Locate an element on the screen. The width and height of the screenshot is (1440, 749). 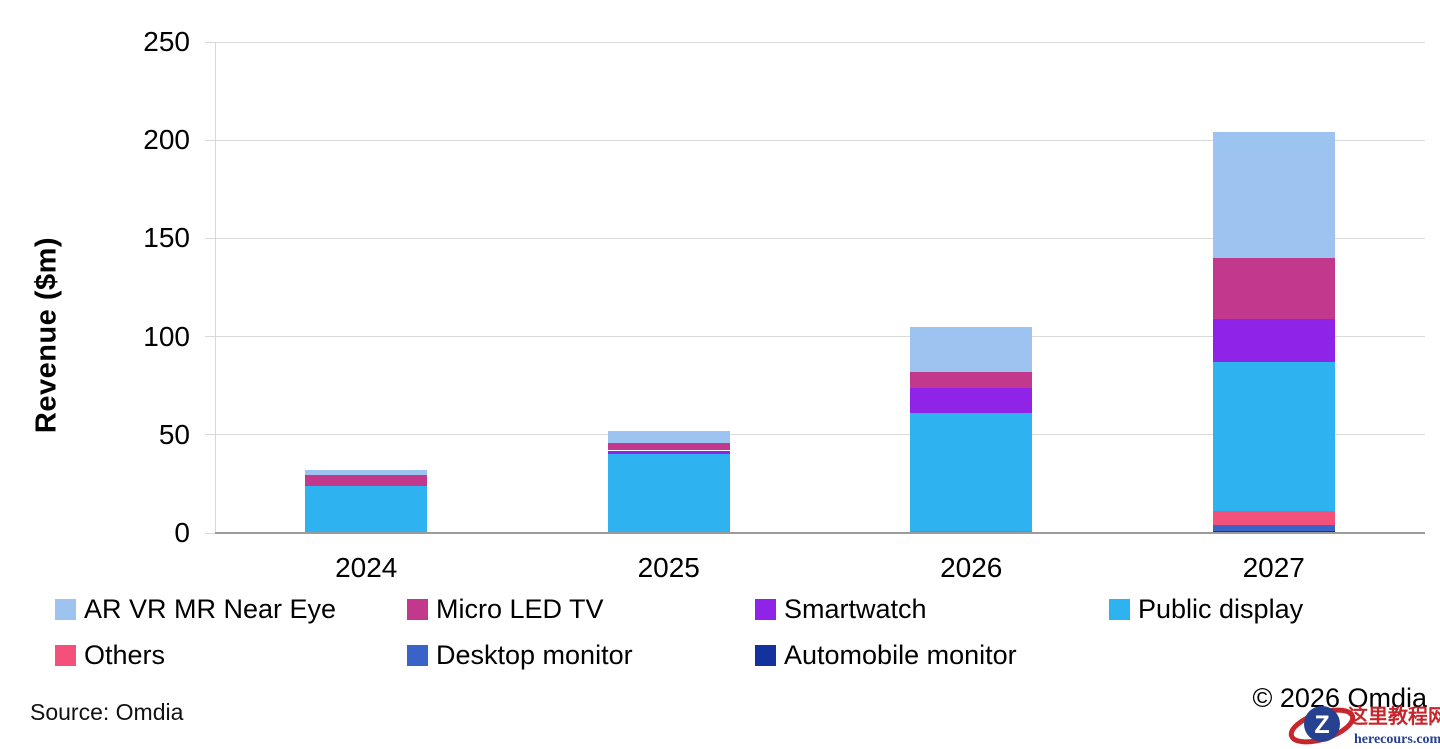
bar-2026-smartwatch is located at coordinates (971, 400).